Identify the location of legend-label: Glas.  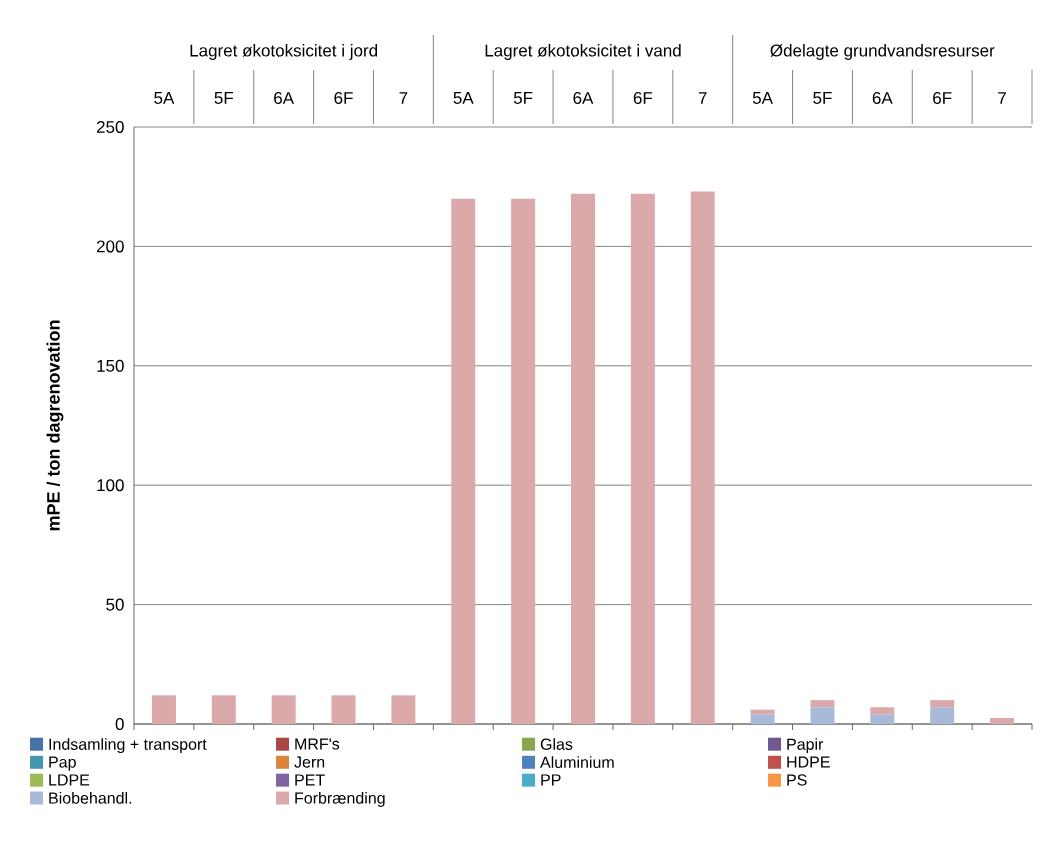
(556, 744).